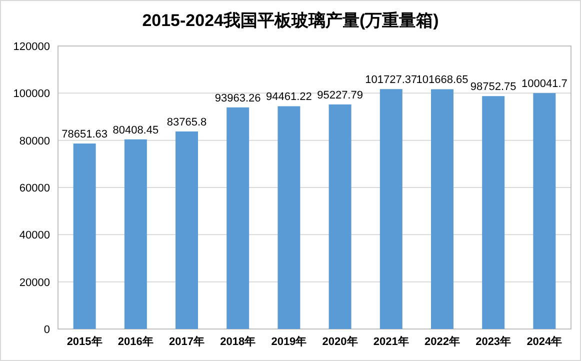 This screenshot has width=581, height=361. Describe the element at coordinates (237, 98) in the screenshot. I see `data-label: 93963.26` at that location.